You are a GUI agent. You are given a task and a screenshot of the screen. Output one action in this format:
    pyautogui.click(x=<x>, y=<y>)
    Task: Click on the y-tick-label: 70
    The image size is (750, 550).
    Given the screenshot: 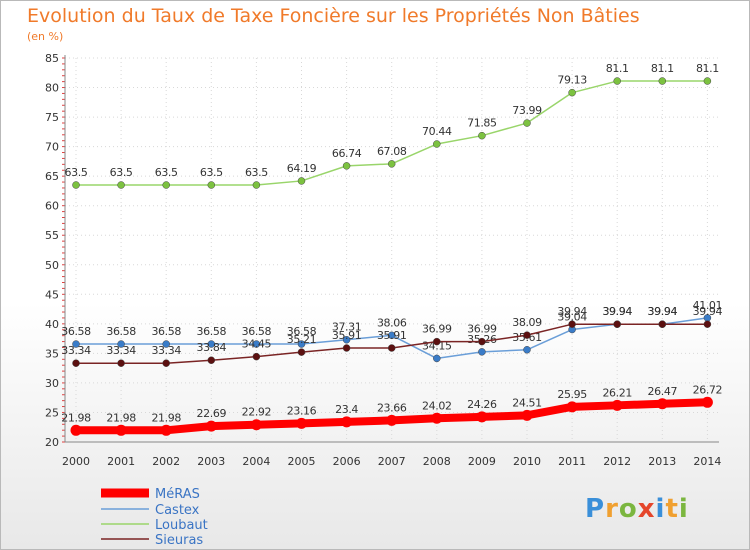 What is the action you would take?
    pyautogui.click(x=52, y=147)
    